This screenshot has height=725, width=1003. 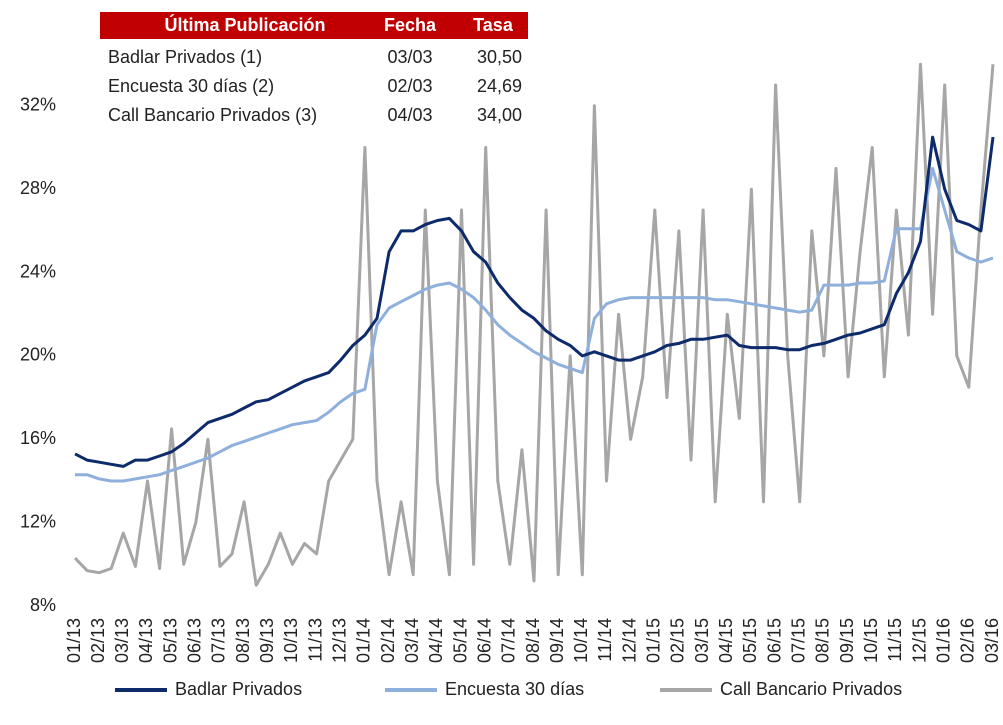 What do you see at coordinates (38, 521) in the screenshot?
I see `y-tick-label: 12%` at bounding box center [38, 521].